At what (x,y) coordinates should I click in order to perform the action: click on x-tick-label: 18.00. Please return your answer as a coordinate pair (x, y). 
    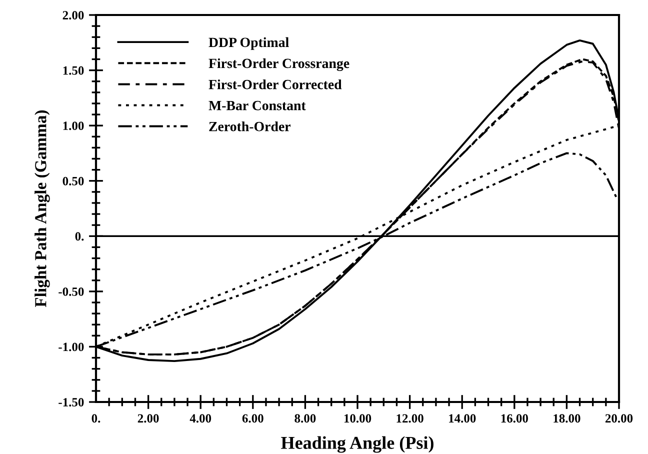
    Looking at the image, I should click on (567, 418).